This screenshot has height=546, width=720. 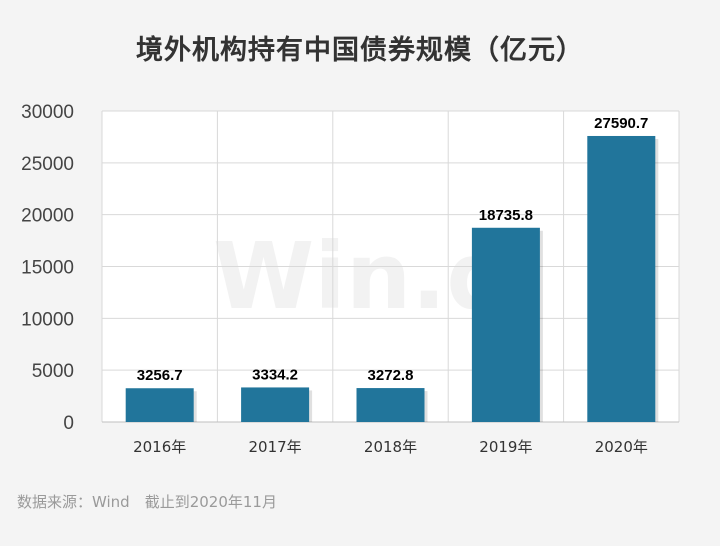 I want to click on data-label: 3272.8, so click(x=391, y=375).